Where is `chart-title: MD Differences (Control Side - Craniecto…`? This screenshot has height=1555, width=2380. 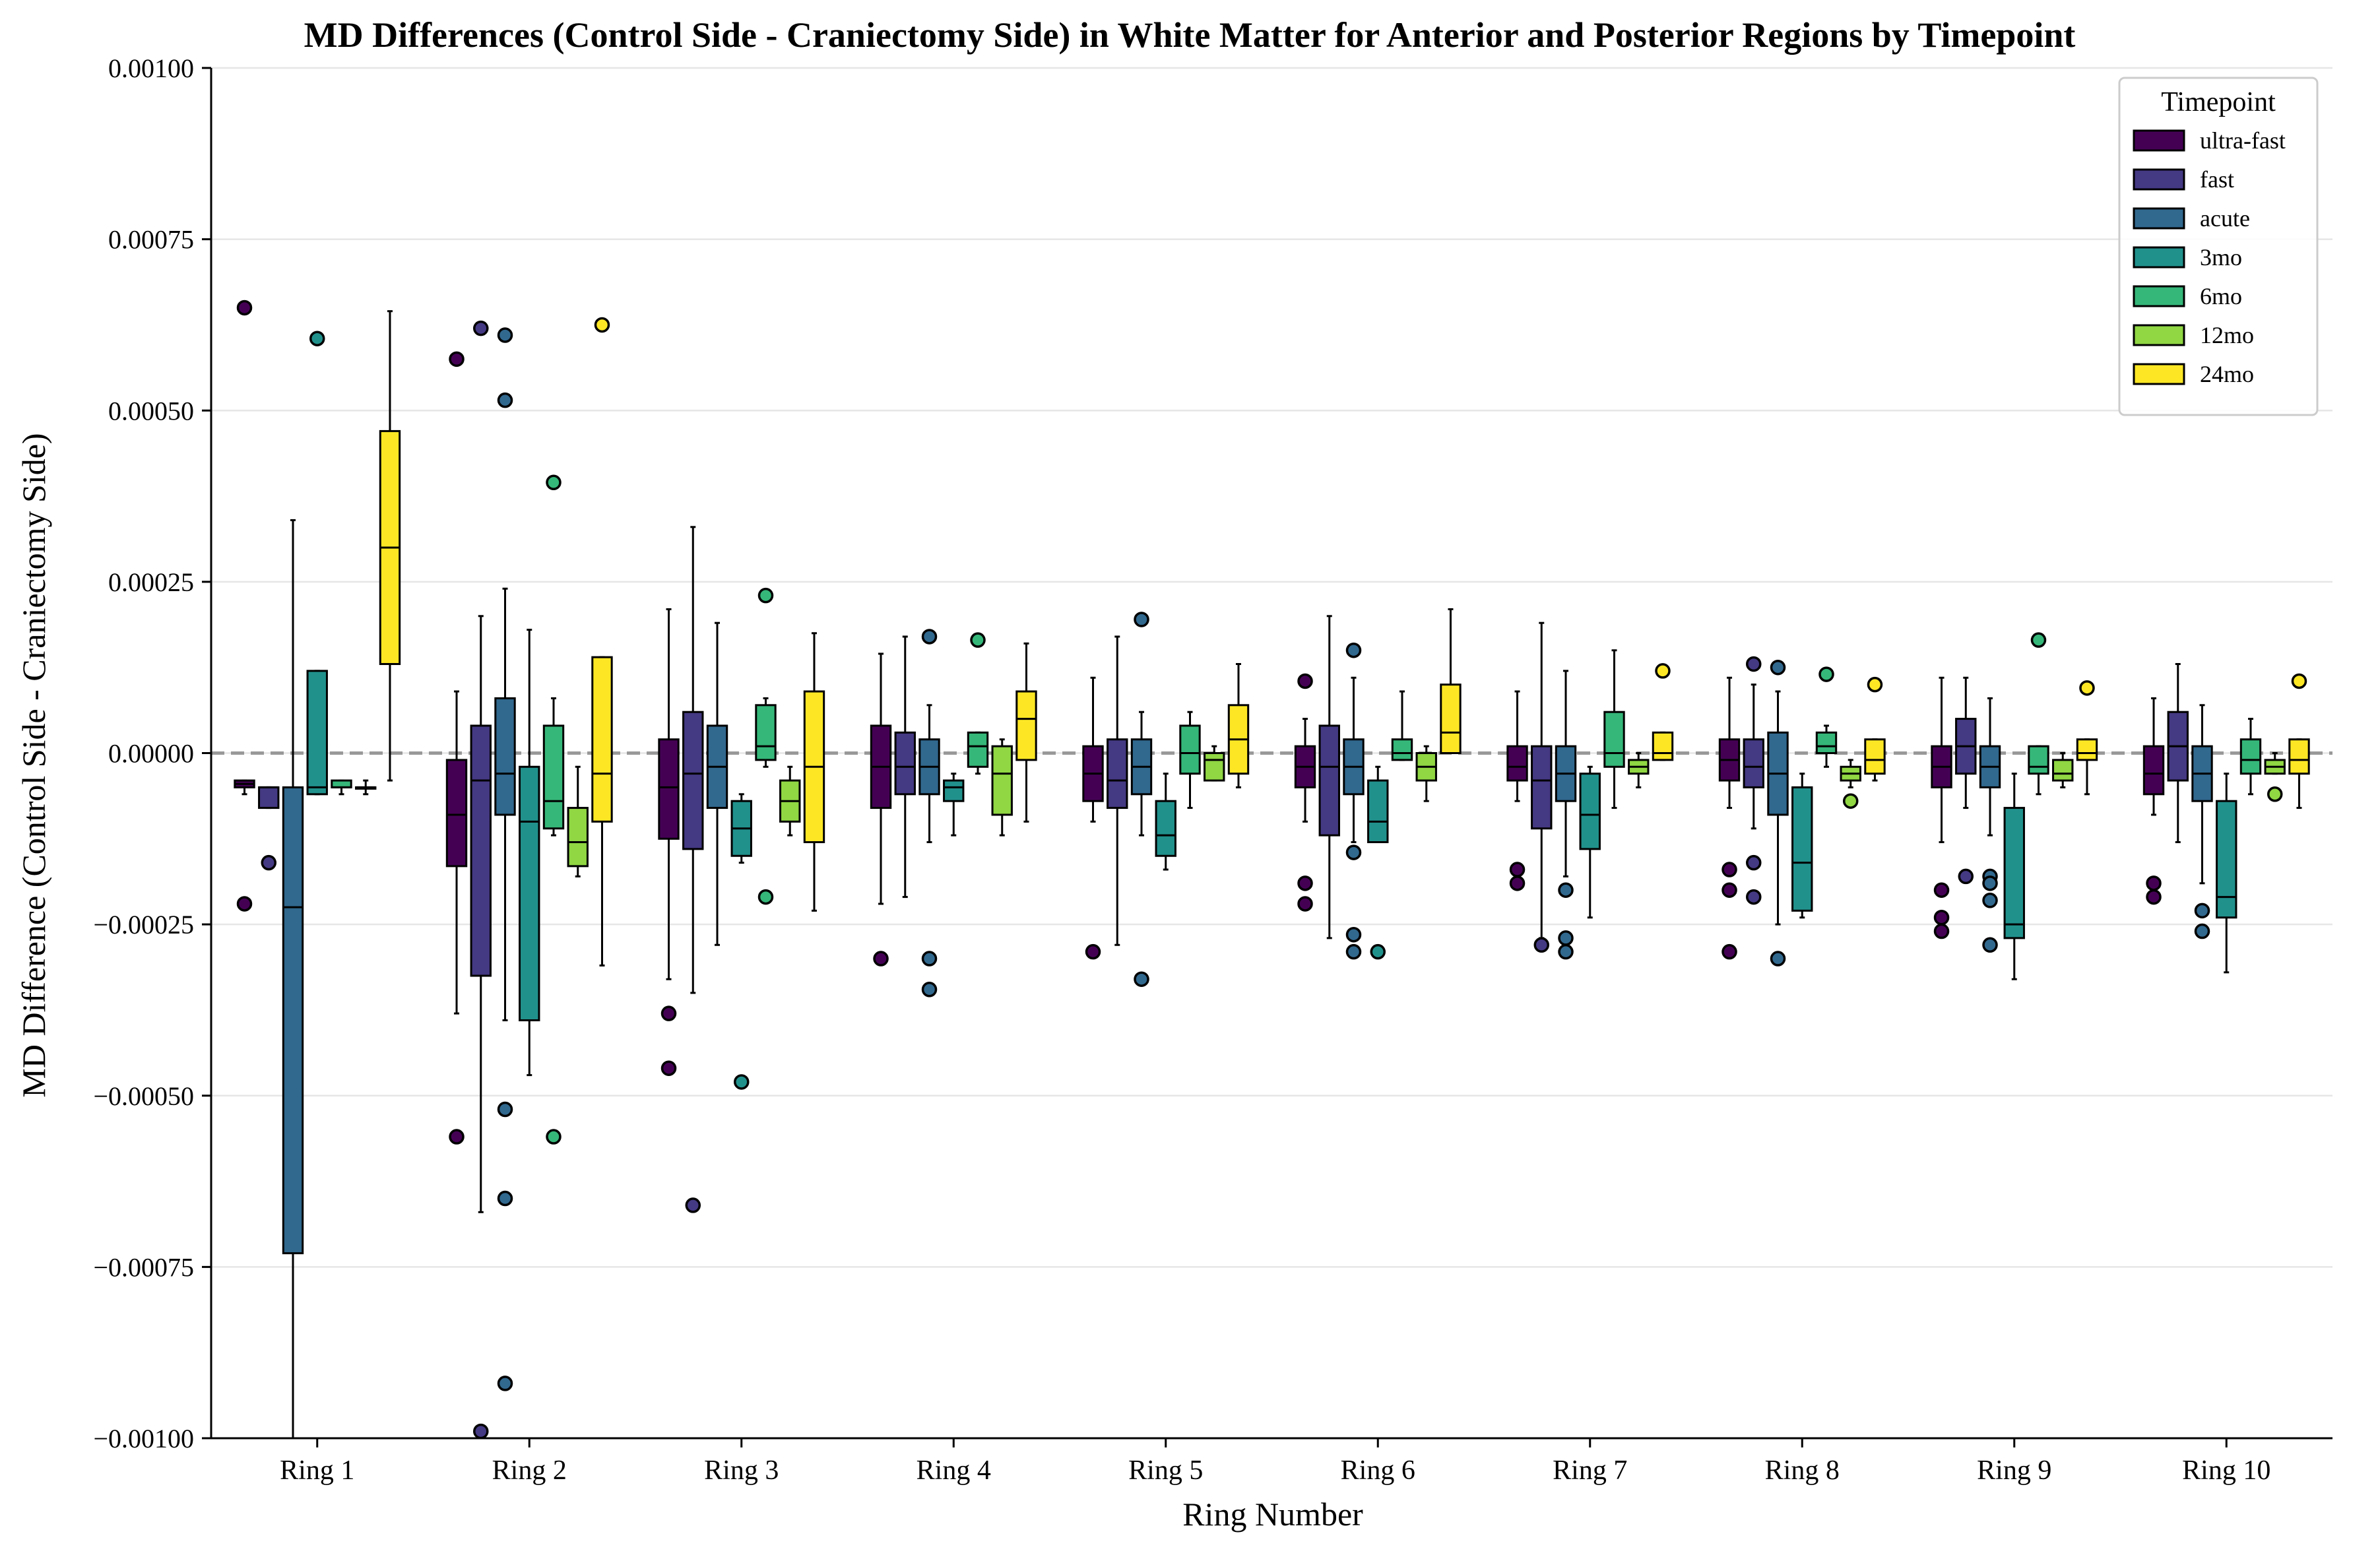 chart-title: MD Differences (Control Side - Craniecto… is located at coordinates (1190, 35).